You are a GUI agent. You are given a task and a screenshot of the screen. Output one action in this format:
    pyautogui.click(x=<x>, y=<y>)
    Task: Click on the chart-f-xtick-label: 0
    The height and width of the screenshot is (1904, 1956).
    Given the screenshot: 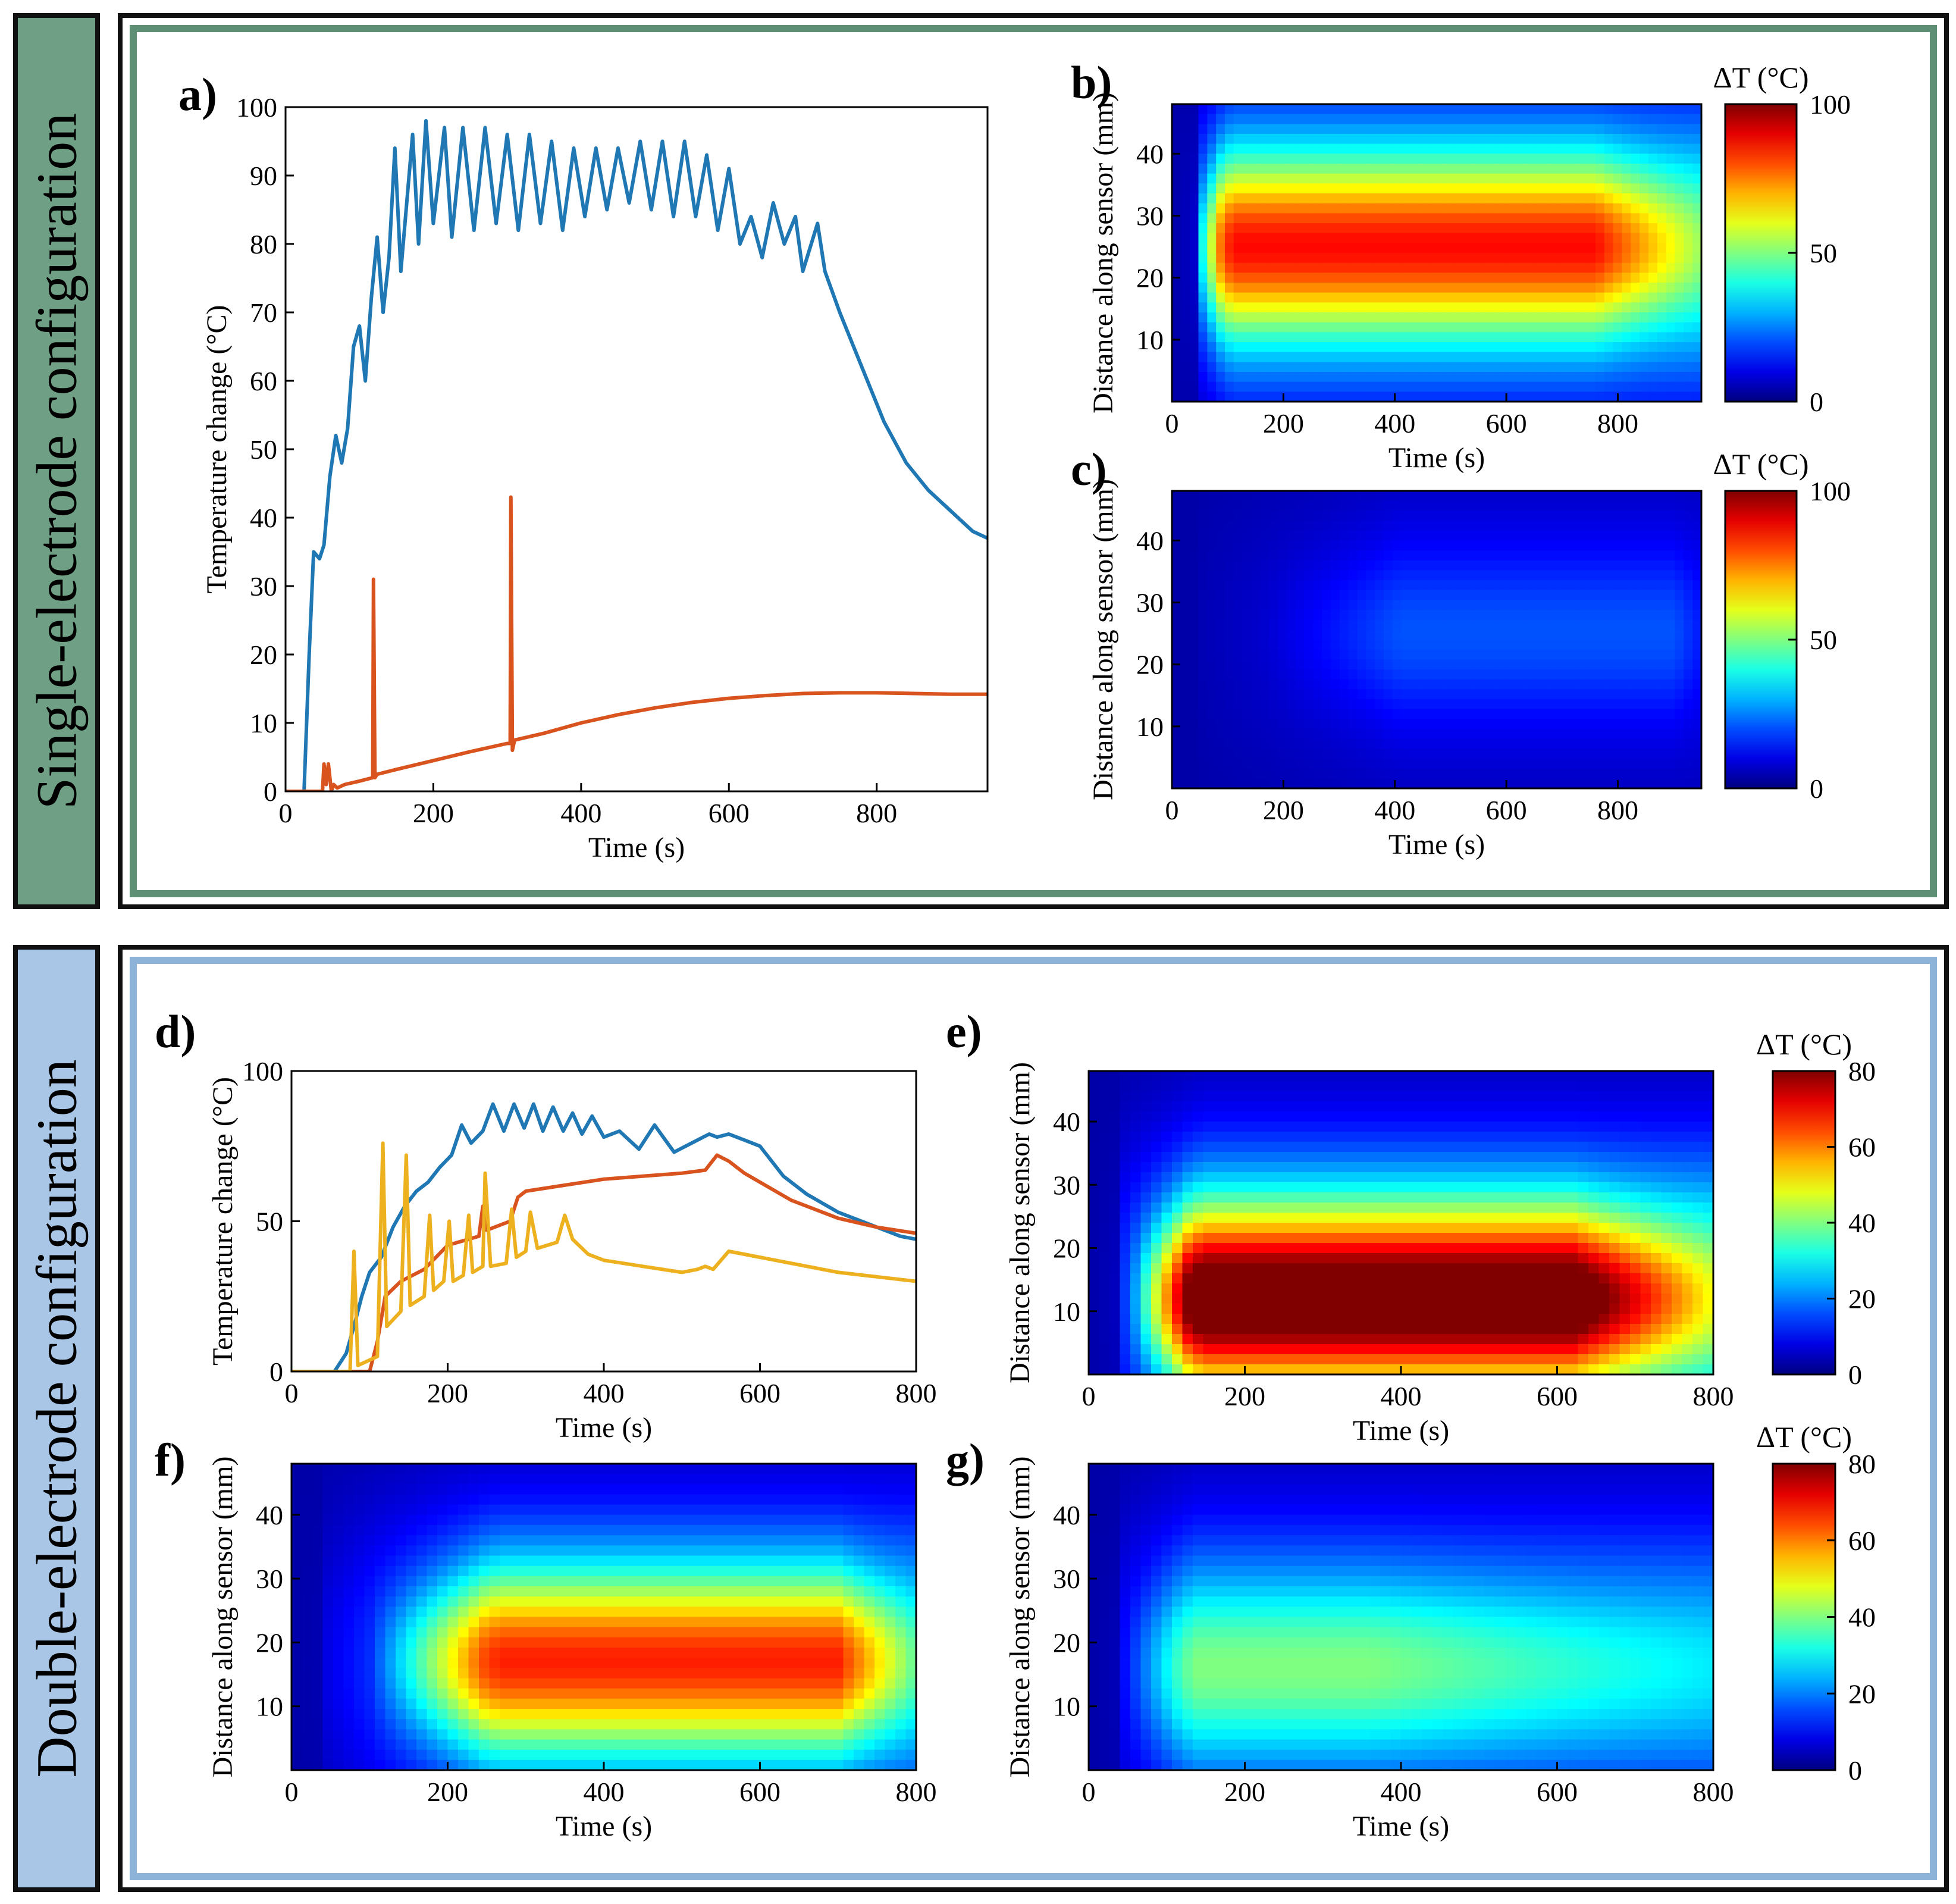 What is the action you would take?
    pyautogui.click(x=292, y=1792)
    